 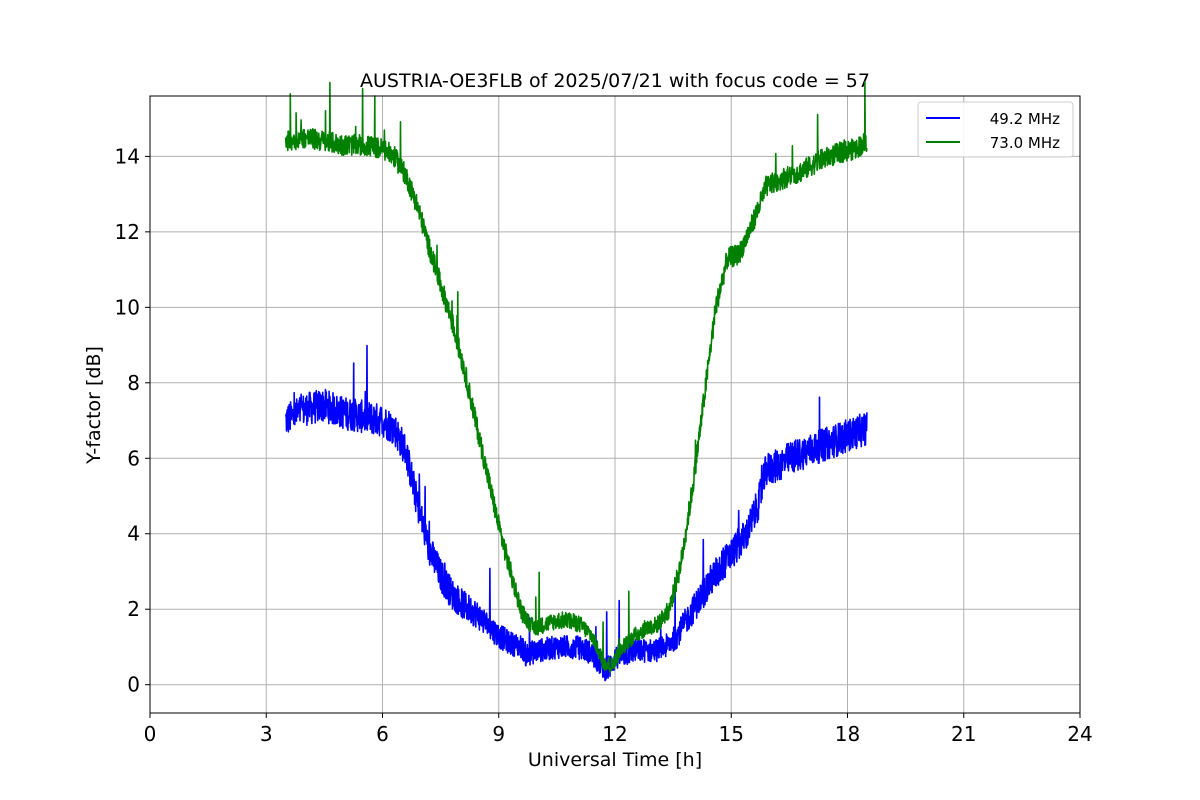 I want to click on legend-box, so click(x=995, y=129).